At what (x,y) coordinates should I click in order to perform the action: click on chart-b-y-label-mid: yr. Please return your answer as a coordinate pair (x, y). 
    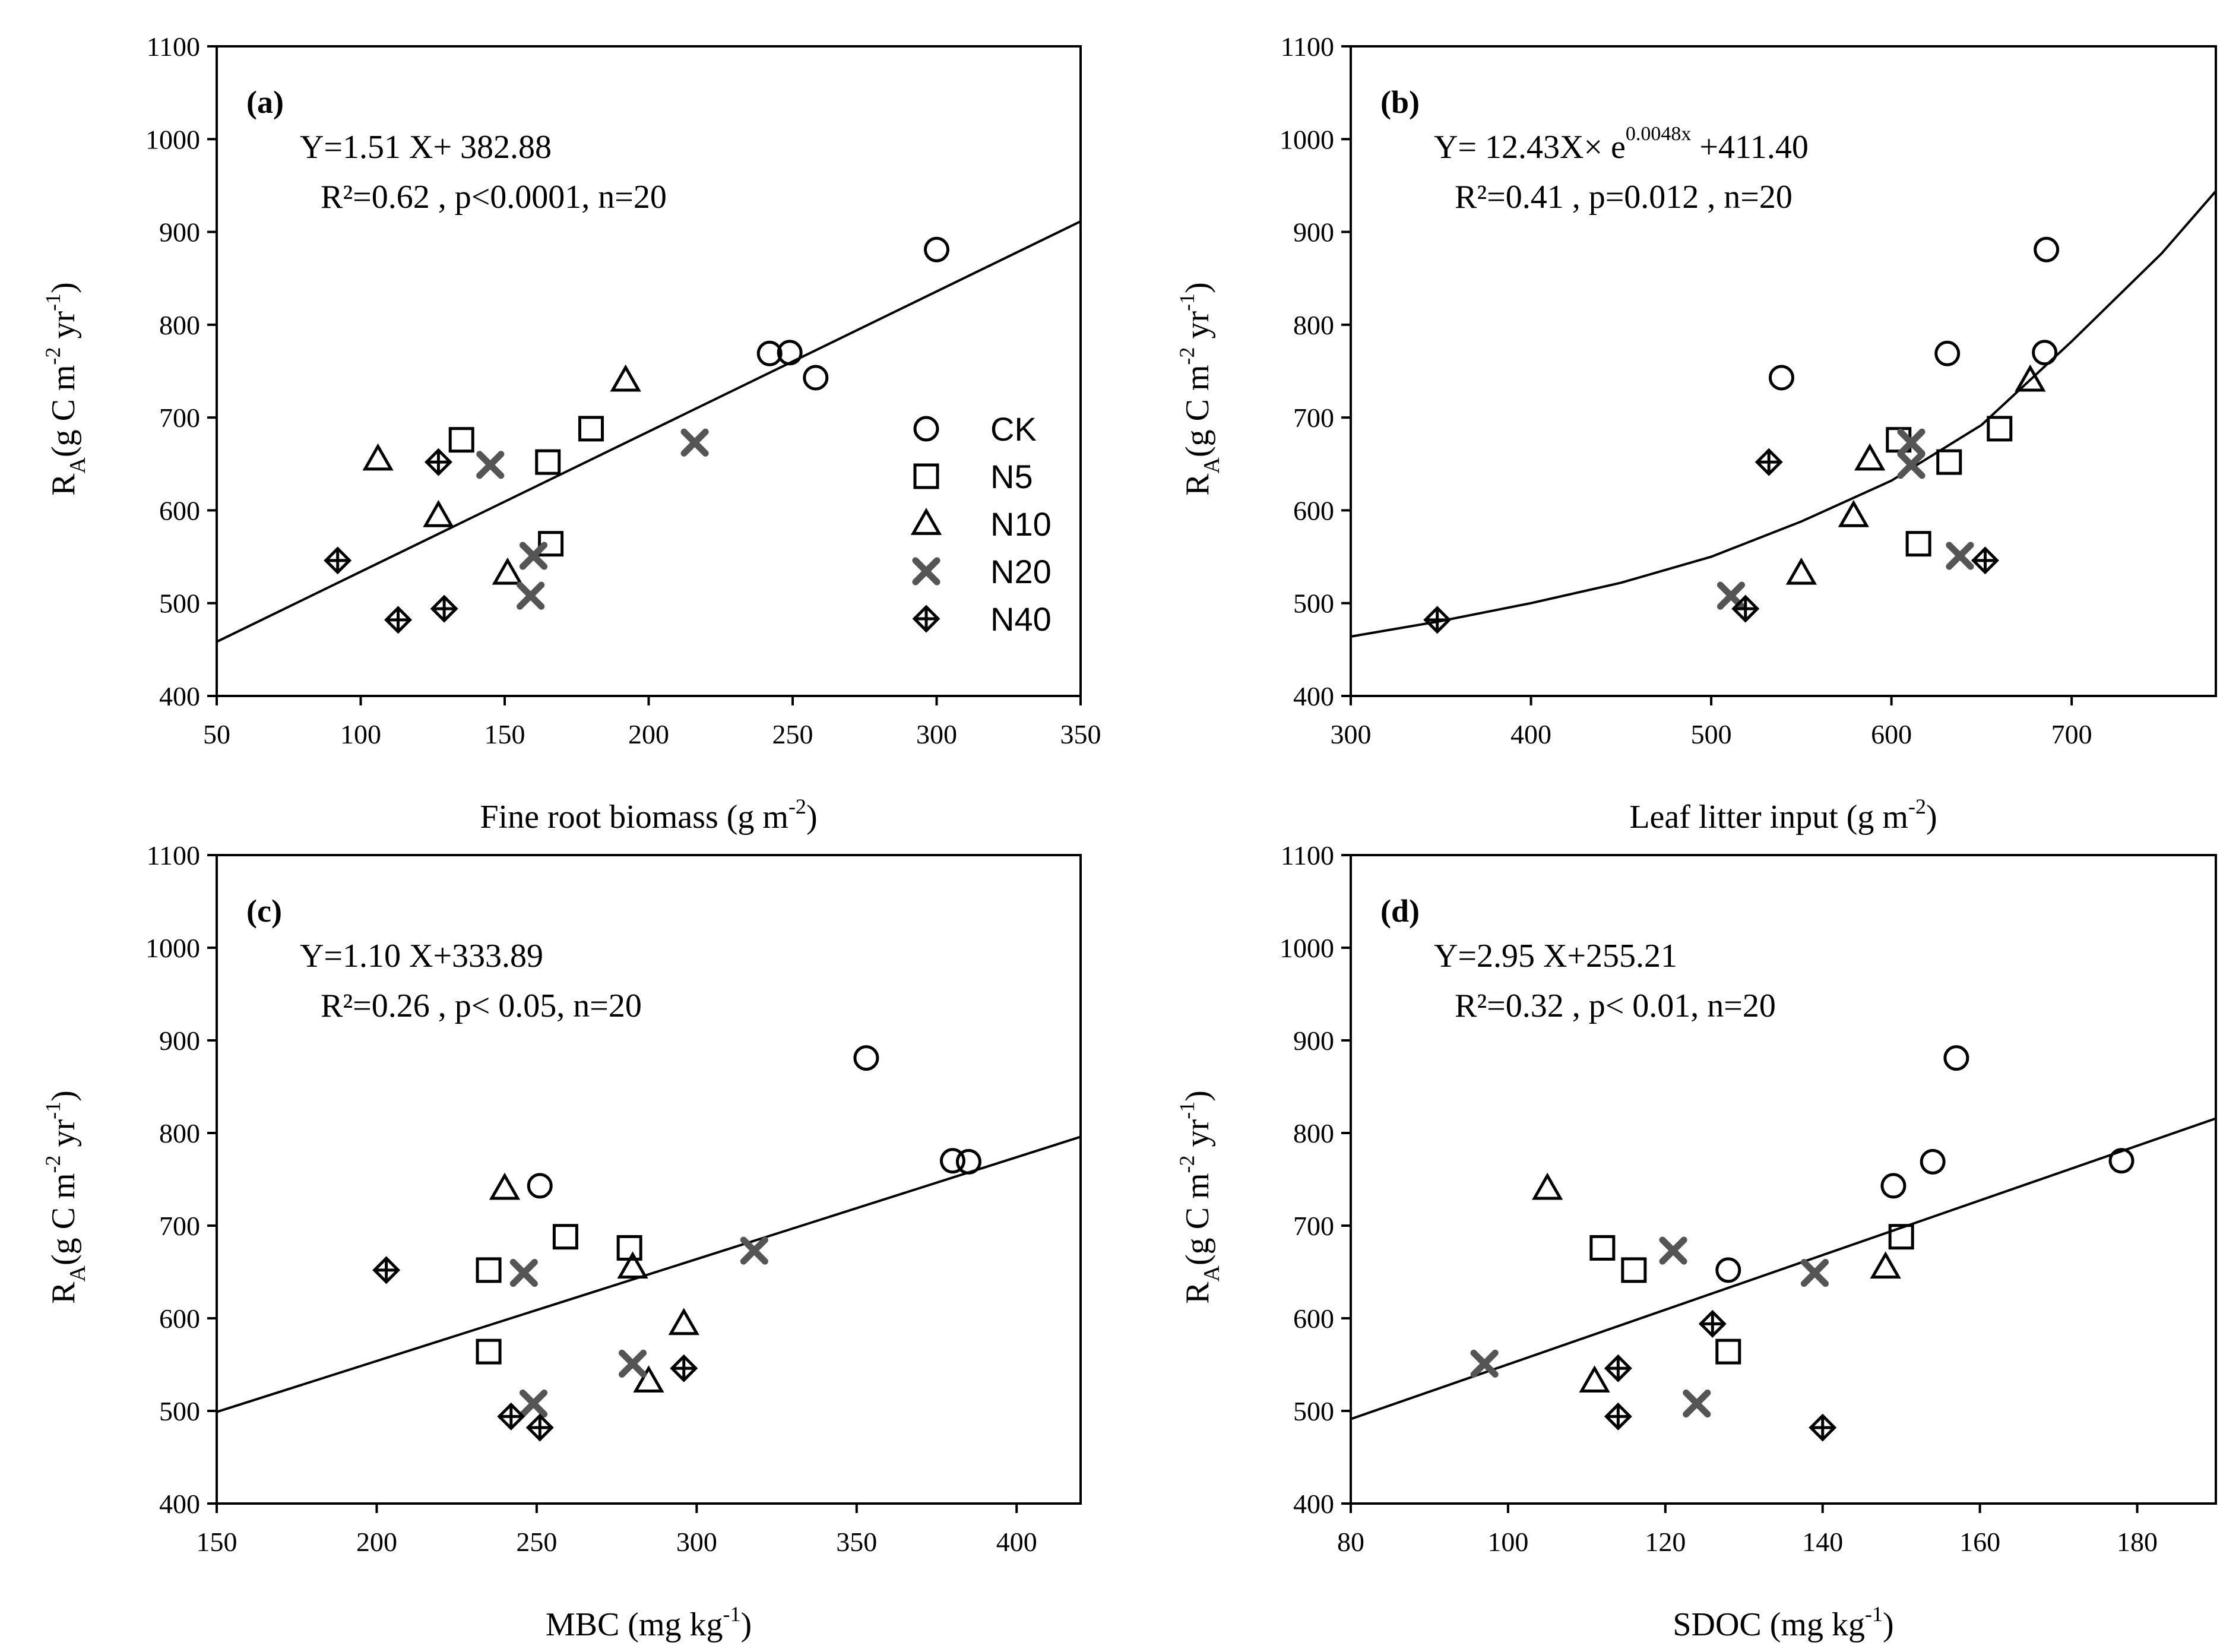
    Looking at the image, I should click on (1198, 329).